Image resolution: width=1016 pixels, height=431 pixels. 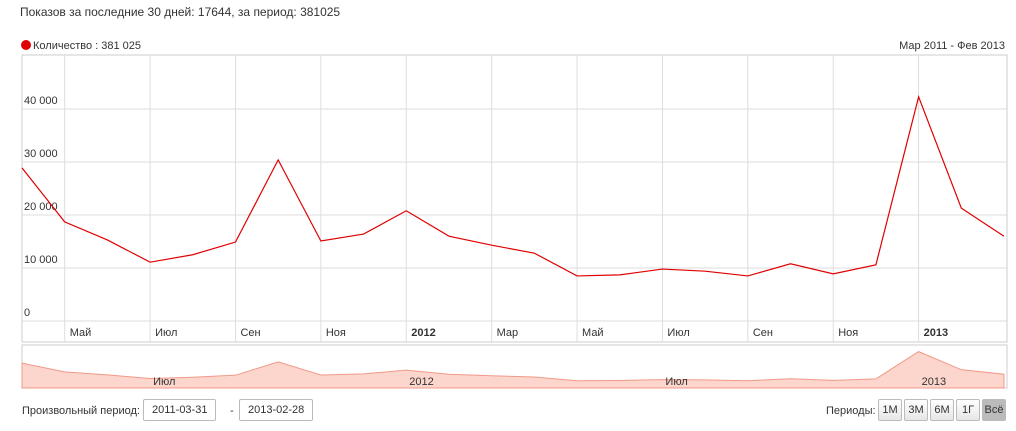 I want to click on y-tick-label: 10 000, so click(x=41, y=260).